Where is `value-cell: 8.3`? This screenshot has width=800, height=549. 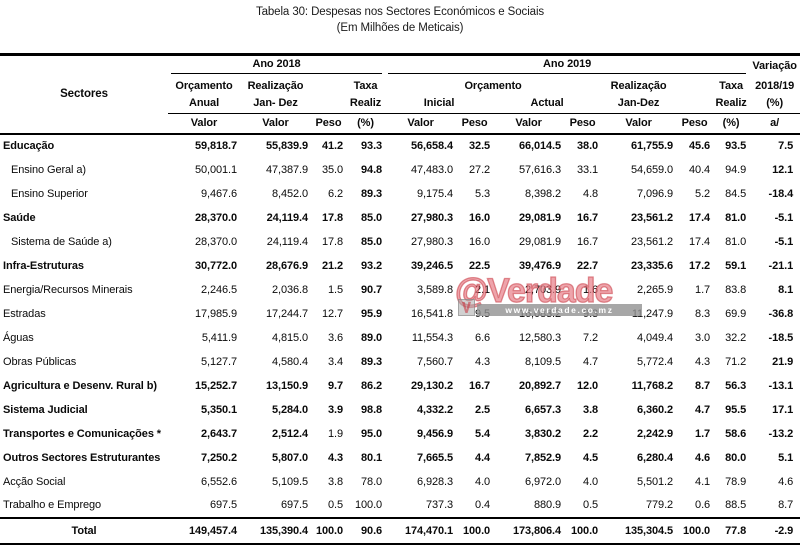
value-cell: 8.3 is located at coordinates (703, 313).